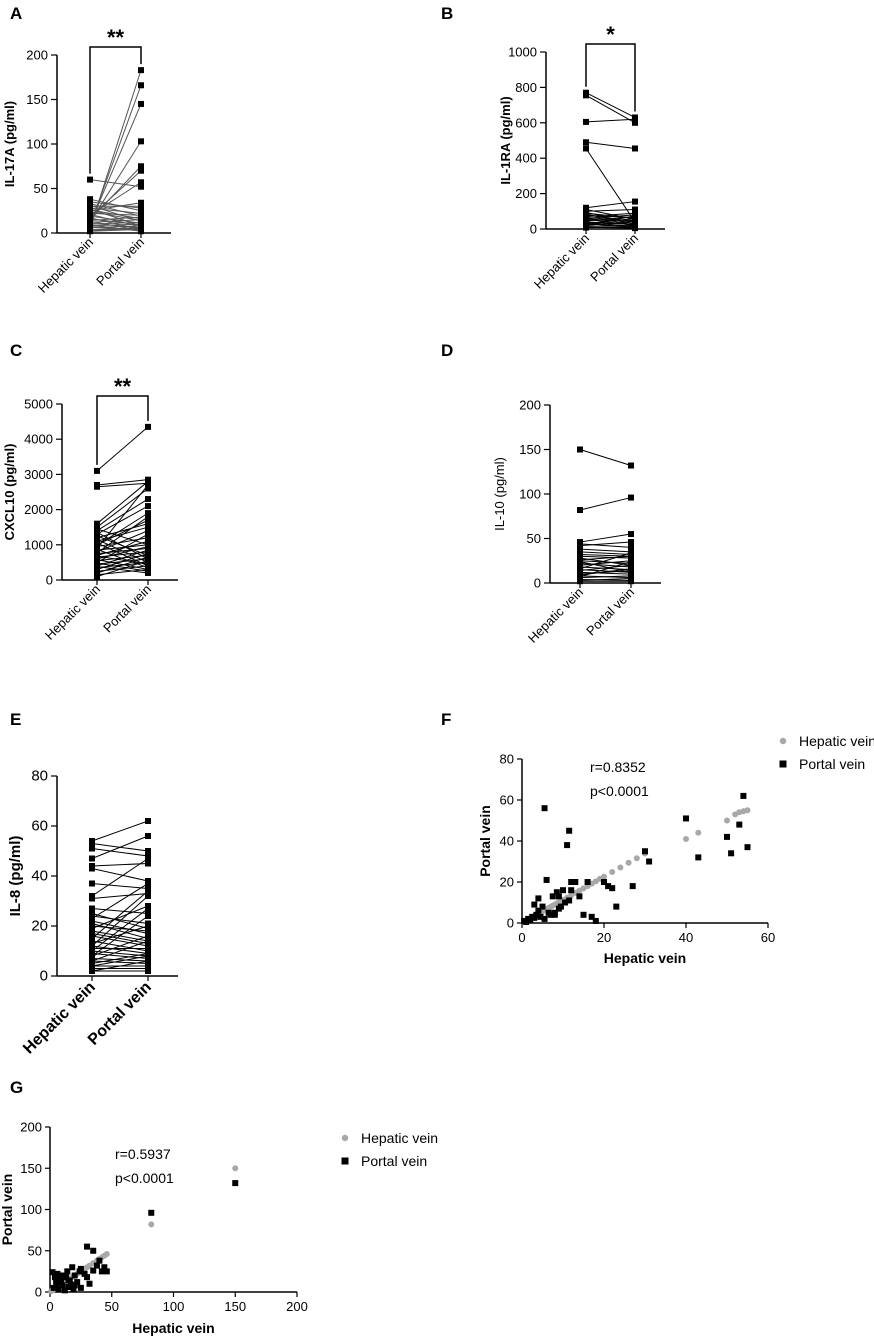  What do you see at coordinates (16, 13) in the screenshot?
I see `panel-label-A: A` at bounding box center [16, 13].